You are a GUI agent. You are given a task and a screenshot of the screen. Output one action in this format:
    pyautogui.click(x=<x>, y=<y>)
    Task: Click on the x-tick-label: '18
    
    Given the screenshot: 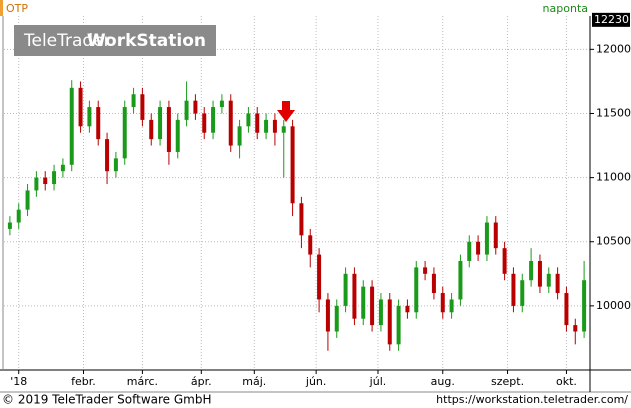 What is the action you would take?
    pyautogui.click(x=18, y=381)
    